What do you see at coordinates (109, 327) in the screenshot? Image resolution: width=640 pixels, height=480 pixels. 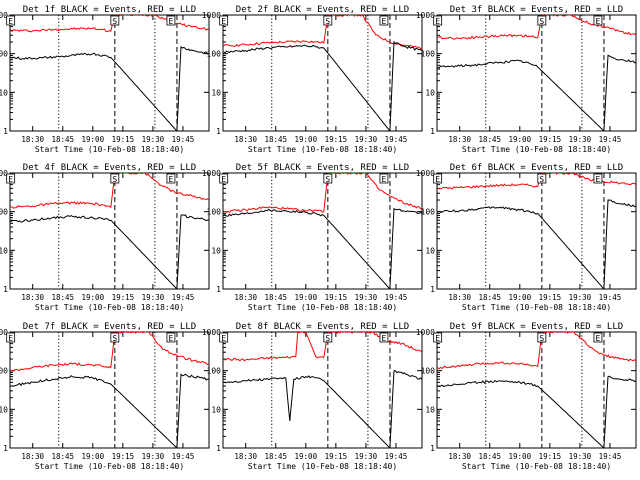 I see `panel-title: Det 7f BLACK = Events, RED = LLD` at bounding box center [109, 327].